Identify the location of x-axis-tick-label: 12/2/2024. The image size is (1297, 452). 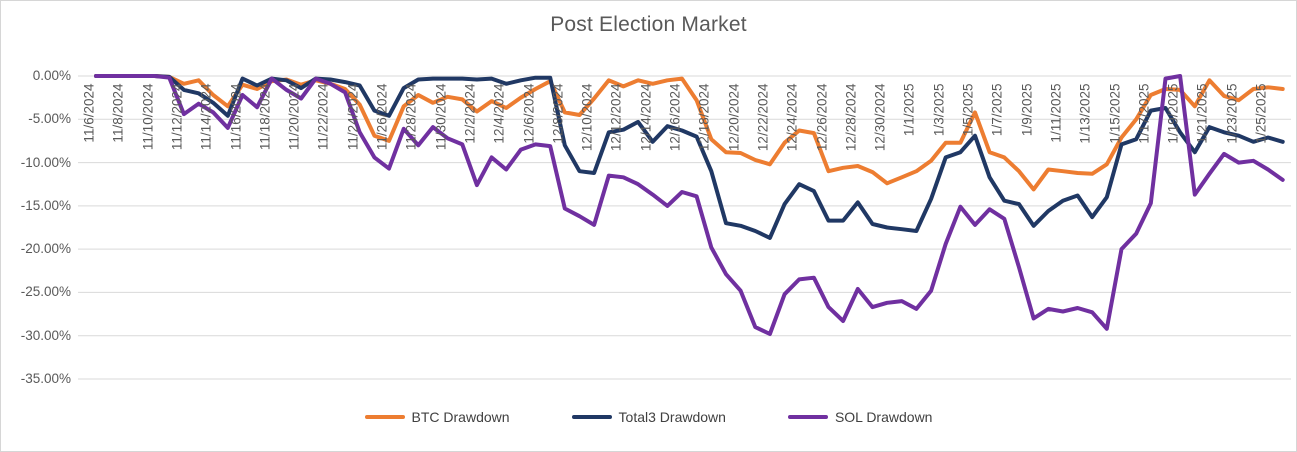
(470, 113).